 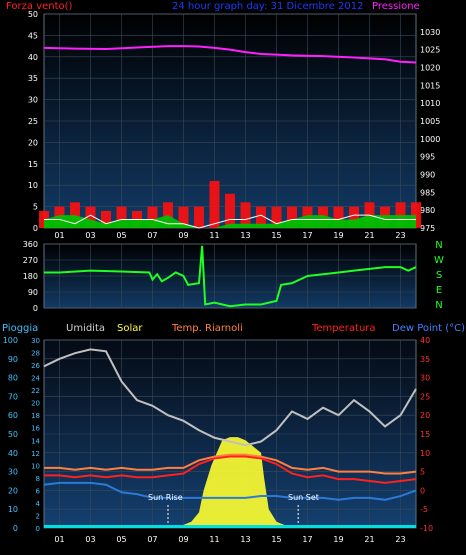 I want to click on temp-tick-label: 35, so click(x=425, y=359).